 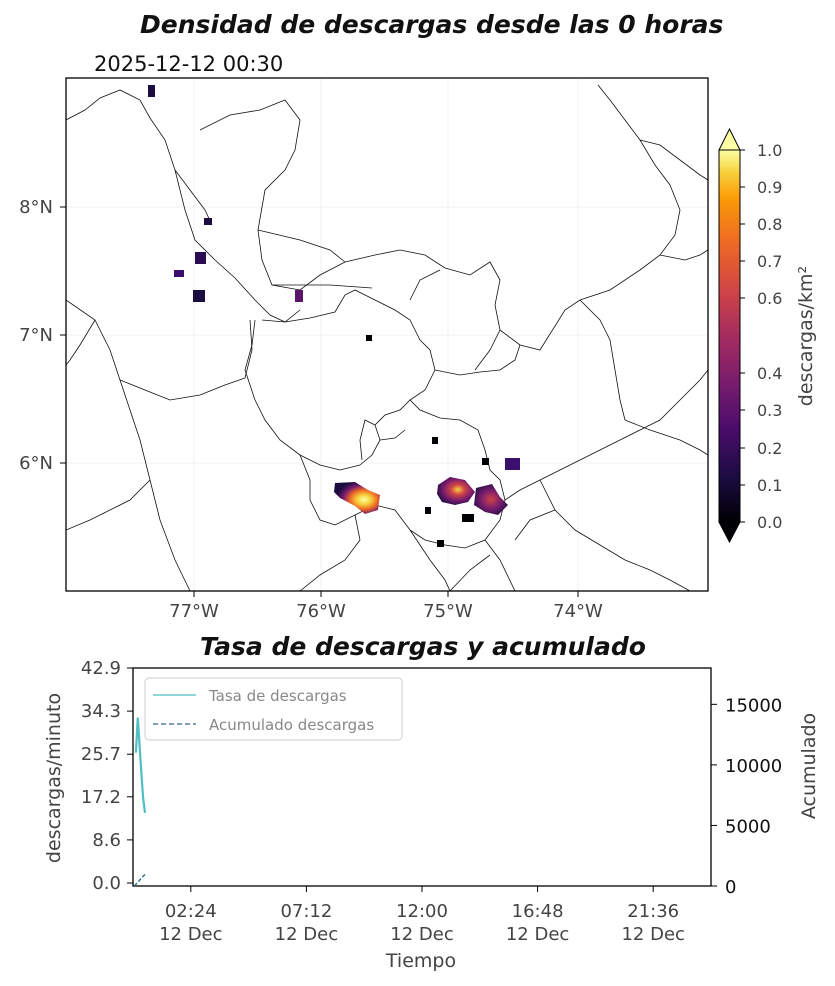 I want to click on cumulative-y-tick-label: 15000, so click(x=753, y=705).